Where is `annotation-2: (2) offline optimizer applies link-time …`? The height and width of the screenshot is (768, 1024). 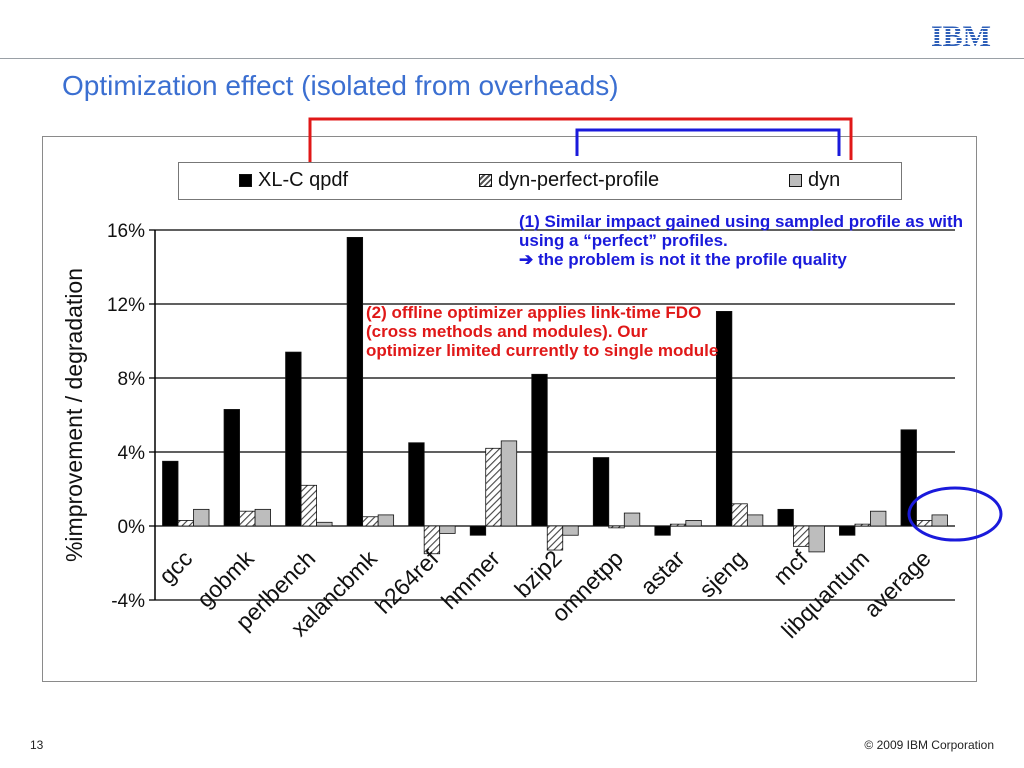
annotation-2: (2) offline optimizer applies link-time … is located at coordinates (542, 331).